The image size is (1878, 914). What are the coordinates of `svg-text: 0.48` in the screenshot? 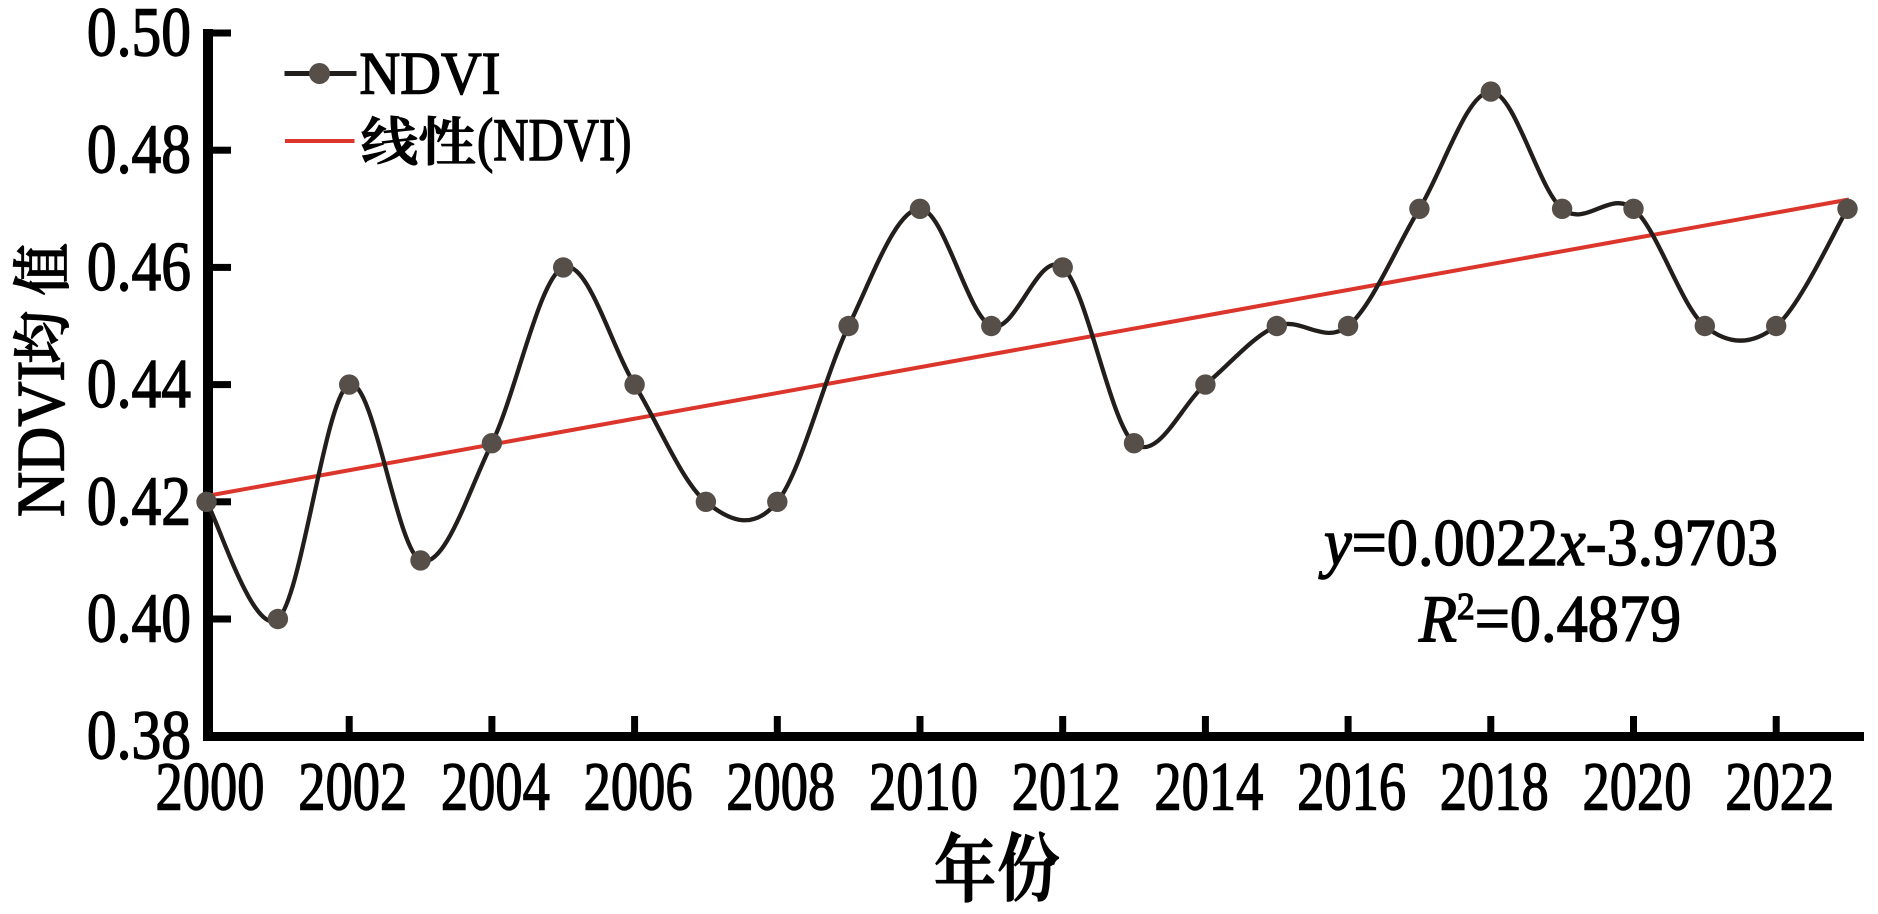 It's located at (139, 150).